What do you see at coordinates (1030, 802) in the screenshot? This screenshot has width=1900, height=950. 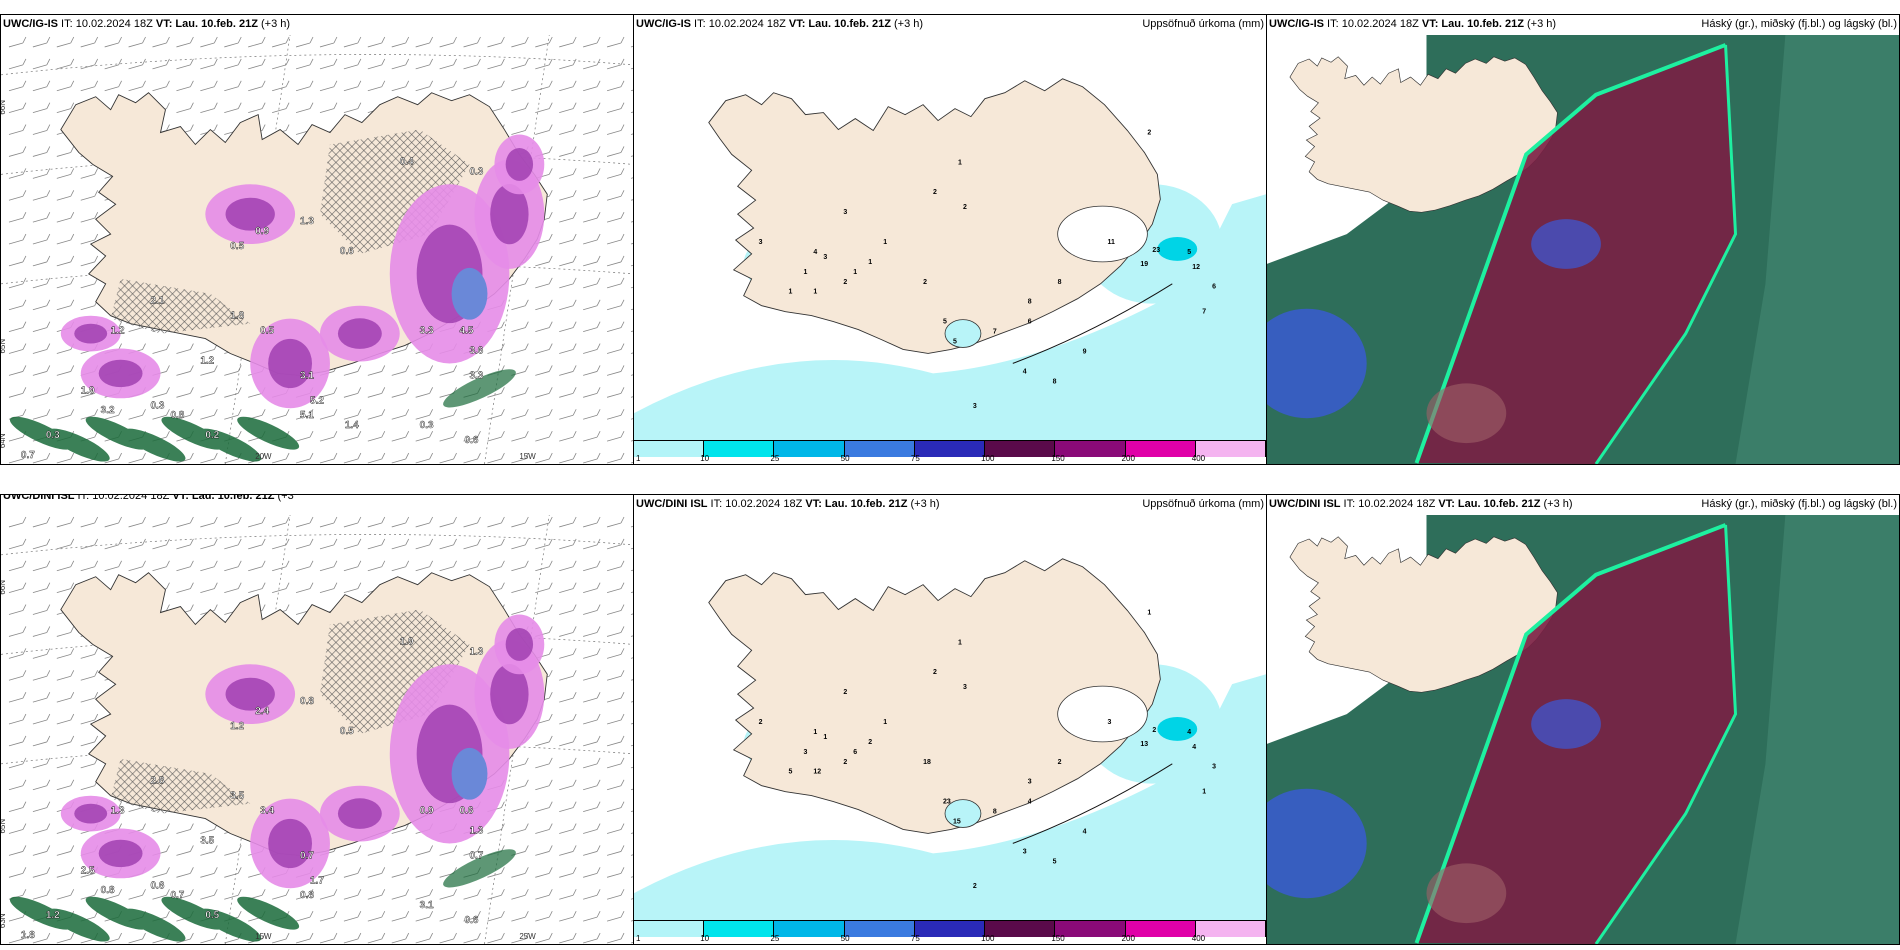 I see `accum-value-label: 4` at bounding box center [1030, 802].